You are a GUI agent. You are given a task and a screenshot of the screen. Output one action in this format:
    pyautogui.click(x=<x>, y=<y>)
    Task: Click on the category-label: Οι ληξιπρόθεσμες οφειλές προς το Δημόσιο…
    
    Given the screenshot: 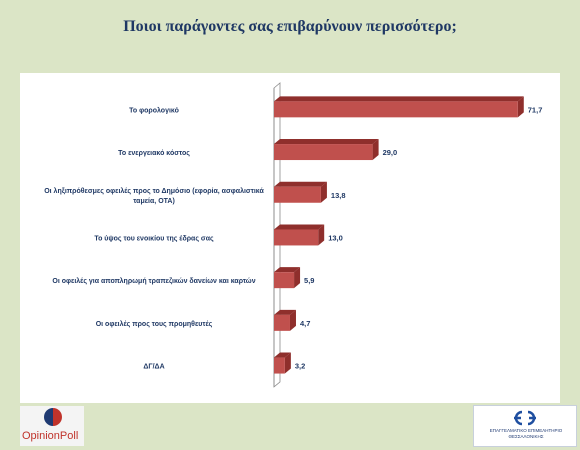 What is the action you would take?
    pyautogui.click(x=154, y=191)
    